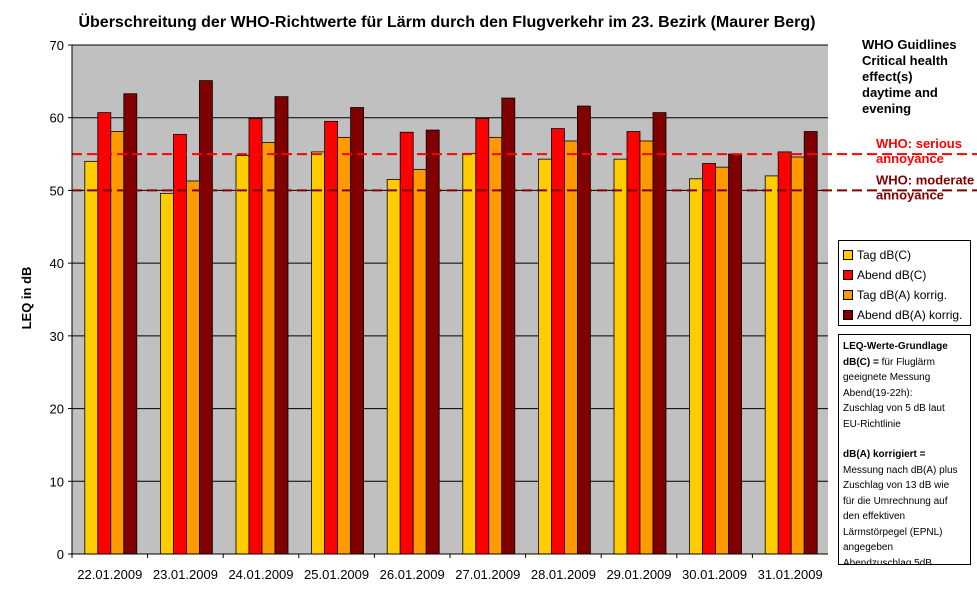 This screenshot has height=600, width=977. What do you see at coordinates (887, 377) in the screenshot?
I see `notes-line: geeignete Messung` at bounding box center [887, 377].